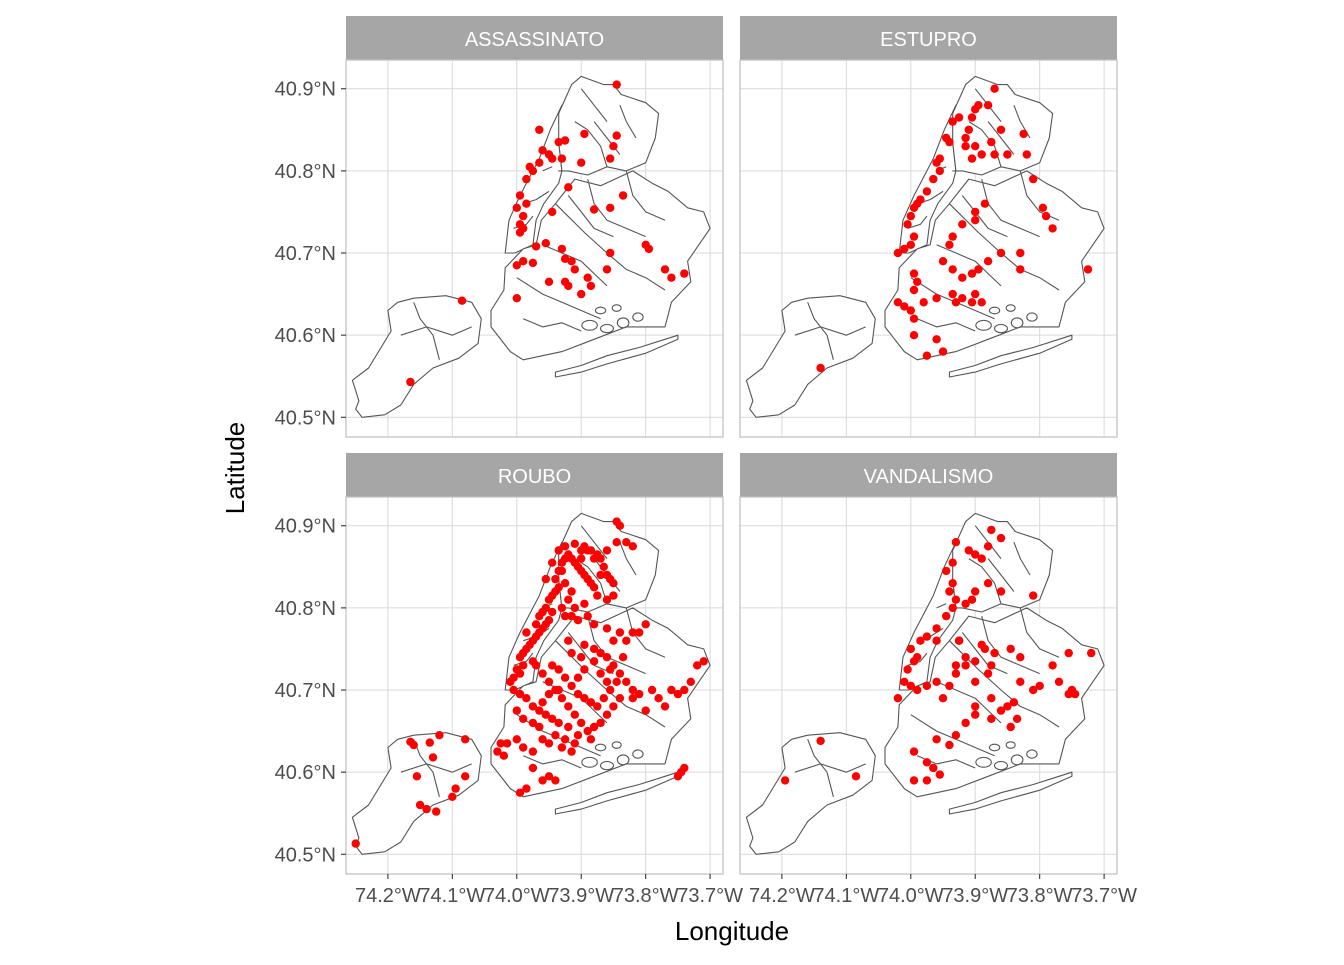 This screenshot has width=1344, height=965. What do you see at coordinates (305, 609) in the screenshot?
I see `y-tick-label: 40.8°N` at bounding box center [305, 609].